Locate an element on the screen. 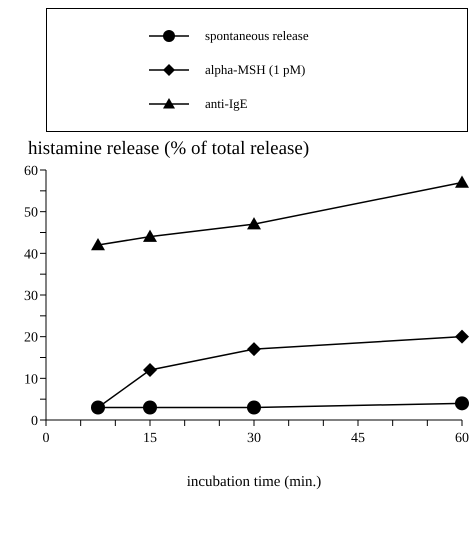 The height and width of the screenshot is (541, 476). legend-label: spontaneous release is located at coordinates (257, 36).